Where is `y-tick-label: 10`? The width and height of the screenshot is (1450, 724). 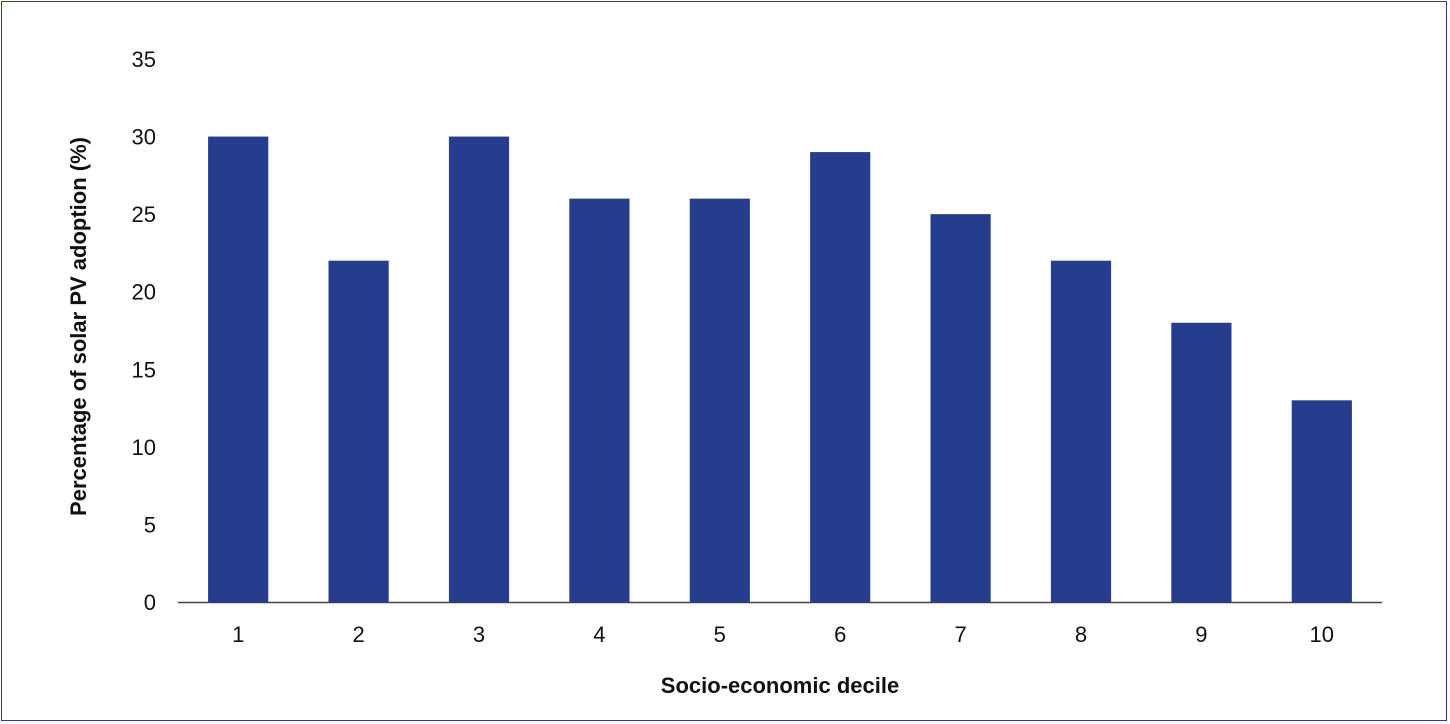
y-tick-label: 10 is located at coordinates (144, 447).